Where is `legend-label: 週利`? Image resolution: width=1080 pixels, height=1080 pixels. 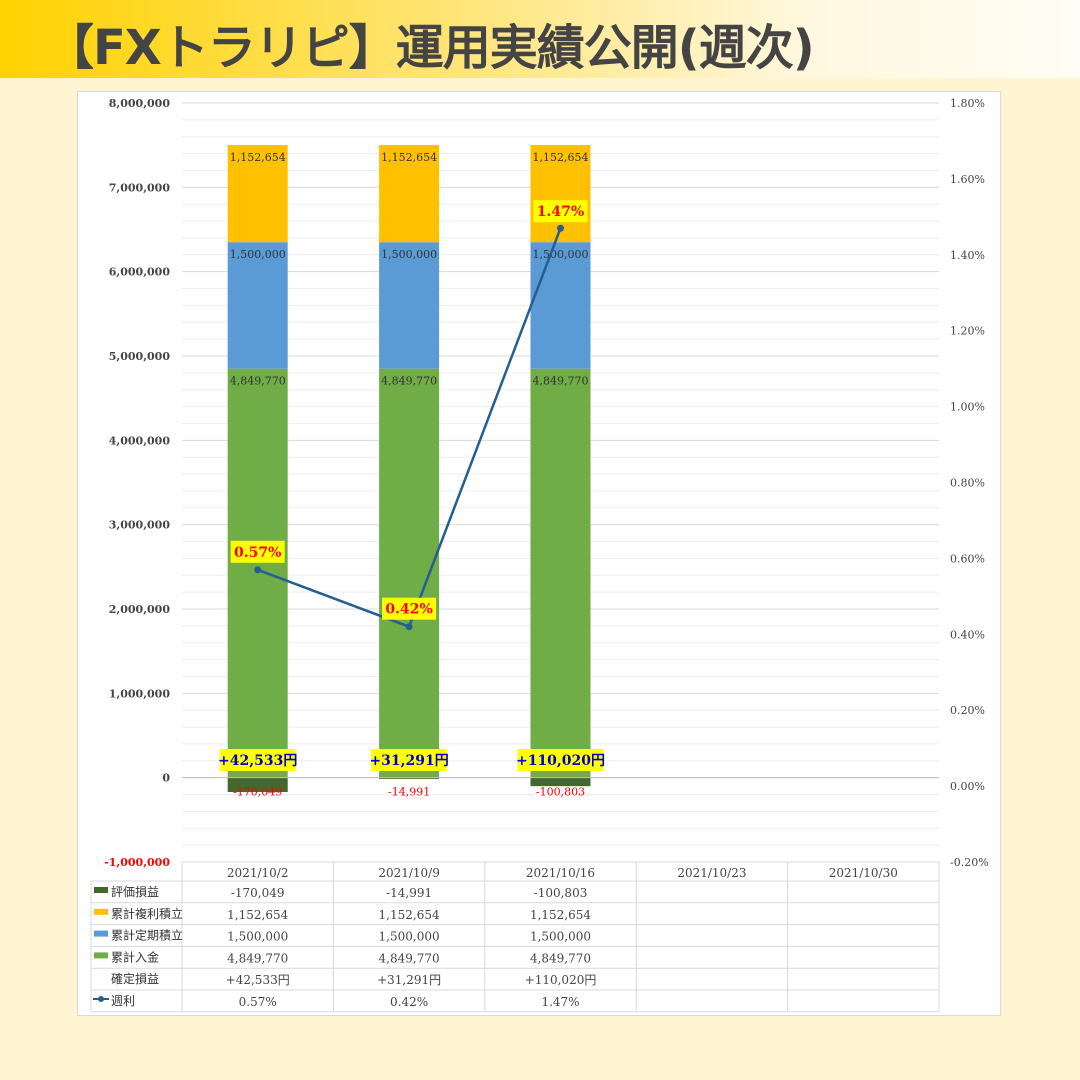
legend-label: 週利 is located at coordinates (123, 1001).